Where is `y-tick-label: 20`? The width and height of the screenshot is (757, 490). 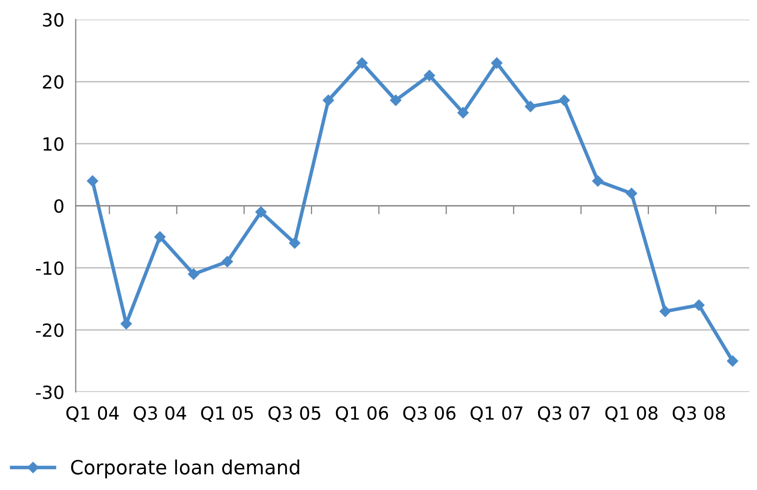 y-tick-label: 20 is located at coordinates (53, 82).